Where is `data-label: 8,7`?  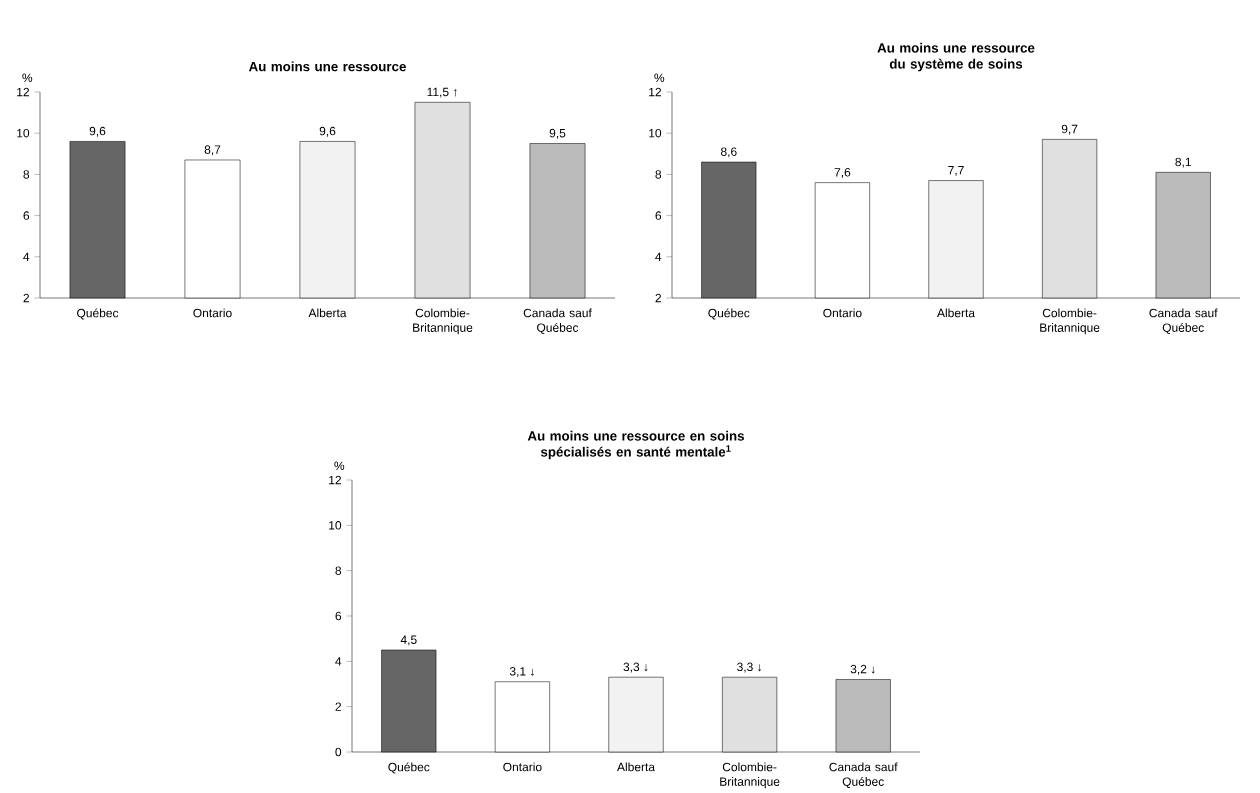 data-label: 8,7 is located at coordinates (212, 150).